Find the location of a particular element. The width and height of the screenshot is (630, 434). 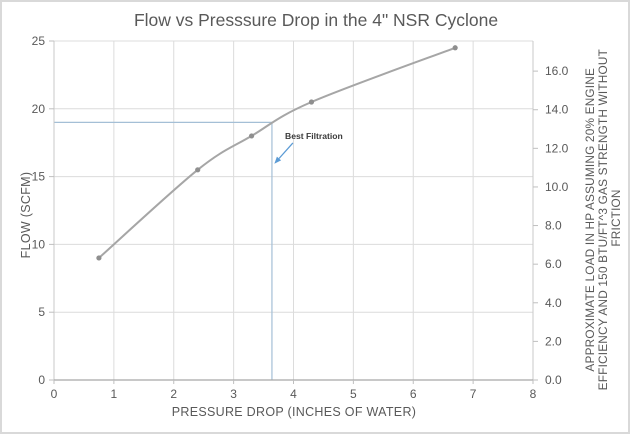

annotation-arrow-head is located at coordinates (278, 160).